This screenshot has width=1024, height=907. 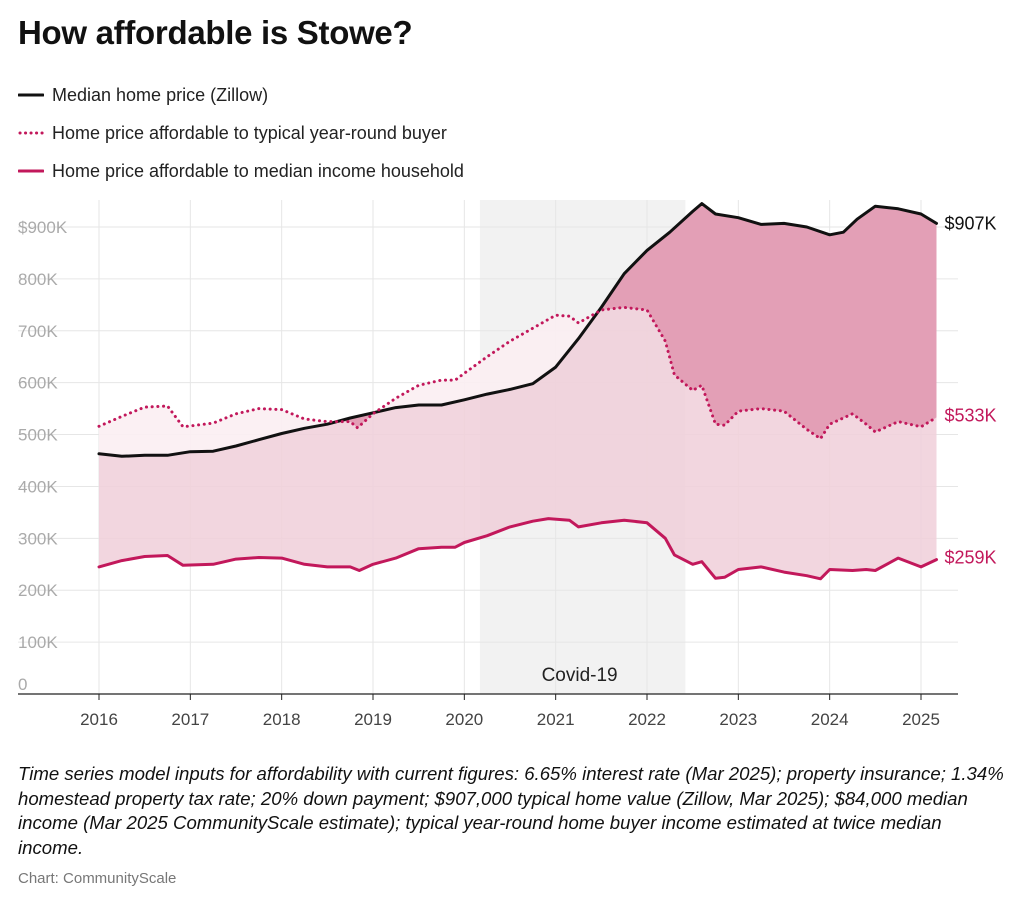 I want to click on x-tick-label: 2021, so click(x=556, y=719).